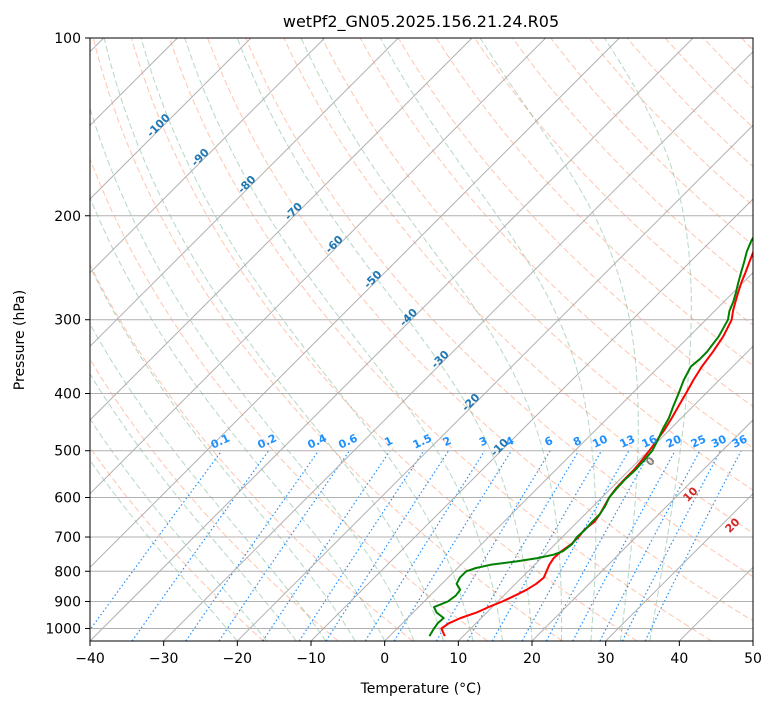  What do you see at coordinates (90, 659) in the screenshot?
I see `x-tick-label: −40` at bounding box center [90, 659].